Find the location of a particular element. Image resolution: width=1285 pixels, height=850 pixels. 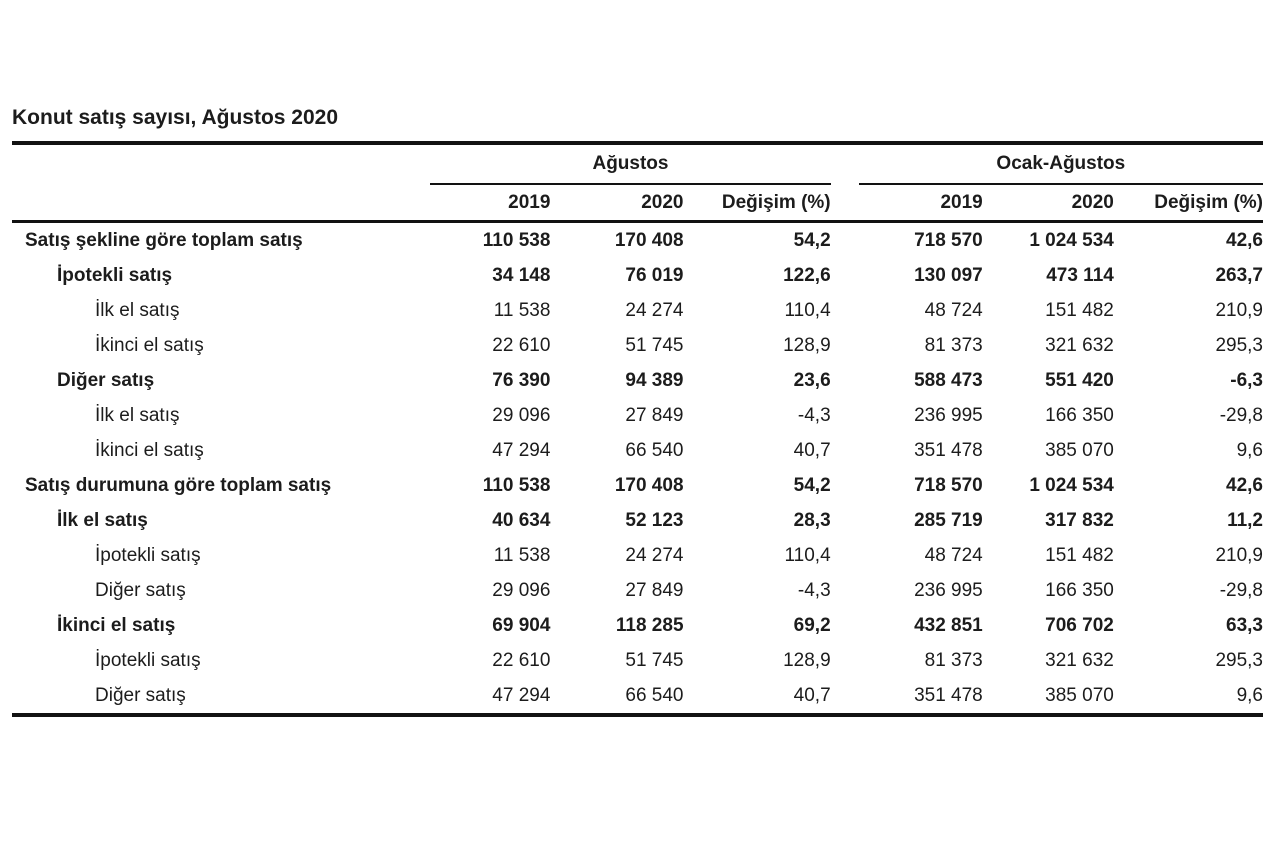

cell-value: 236 995 is located at coordinates (948, 415).